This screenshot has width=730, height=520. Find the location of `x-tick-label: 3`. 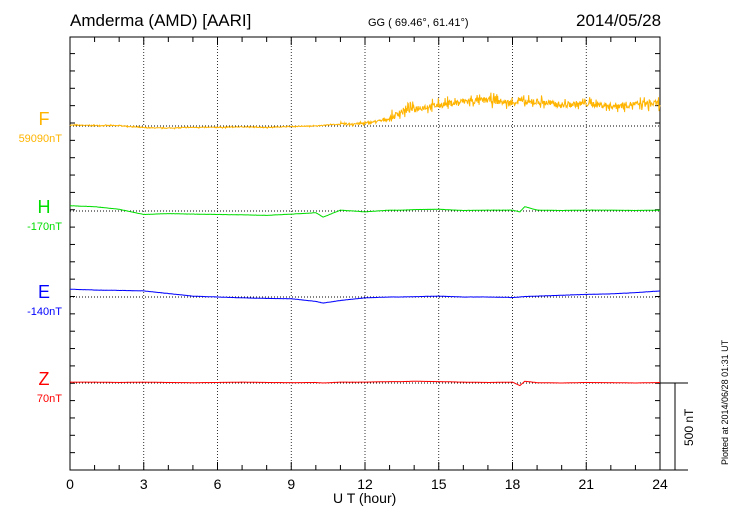

x-tick-label: 3 is located at coordinates (144, 484).